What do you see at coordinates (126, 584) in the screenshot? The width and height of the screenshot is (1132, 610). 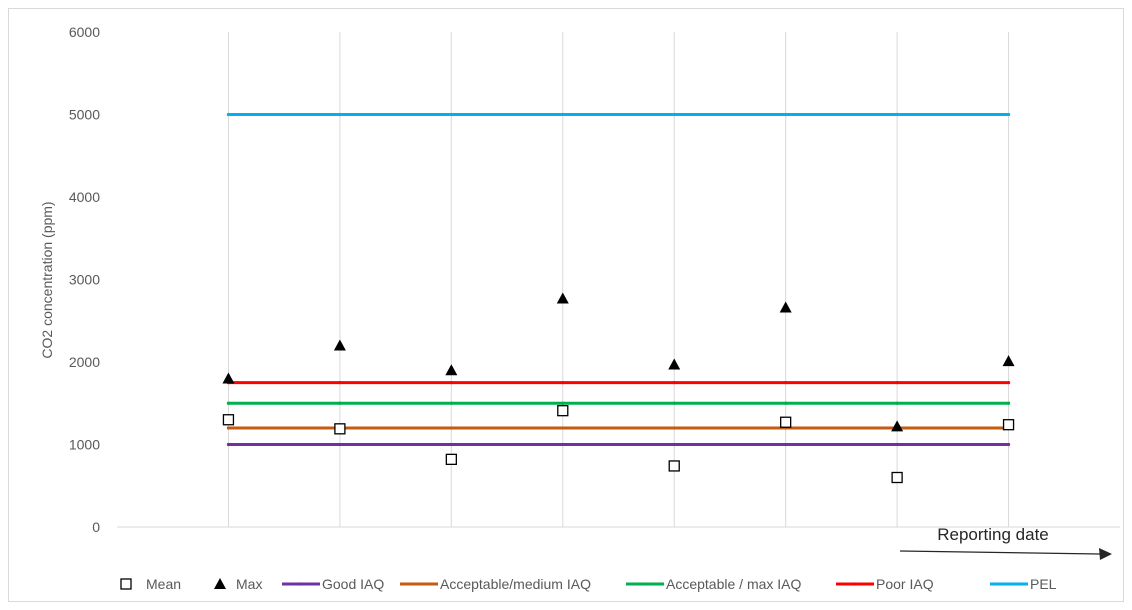 I see `legend-square-icon` at bounding box center [126, 584].